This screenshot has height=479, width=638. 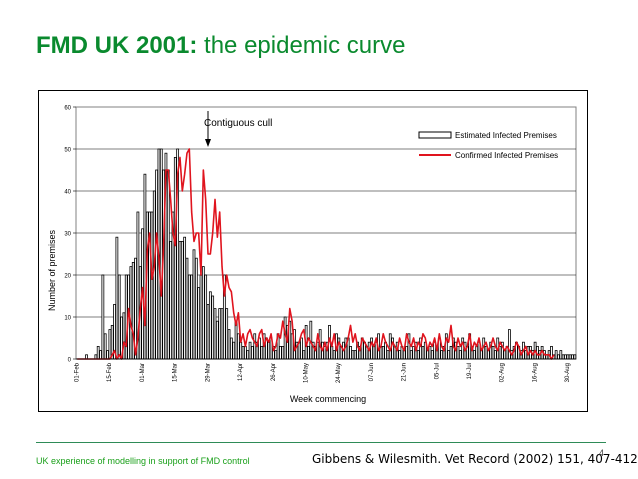 What do you see at coordinates (506, 135) in the screenshot?
I see `legend-label-estimated: Estimated Infected Premises` at bounding box center [506, 135].